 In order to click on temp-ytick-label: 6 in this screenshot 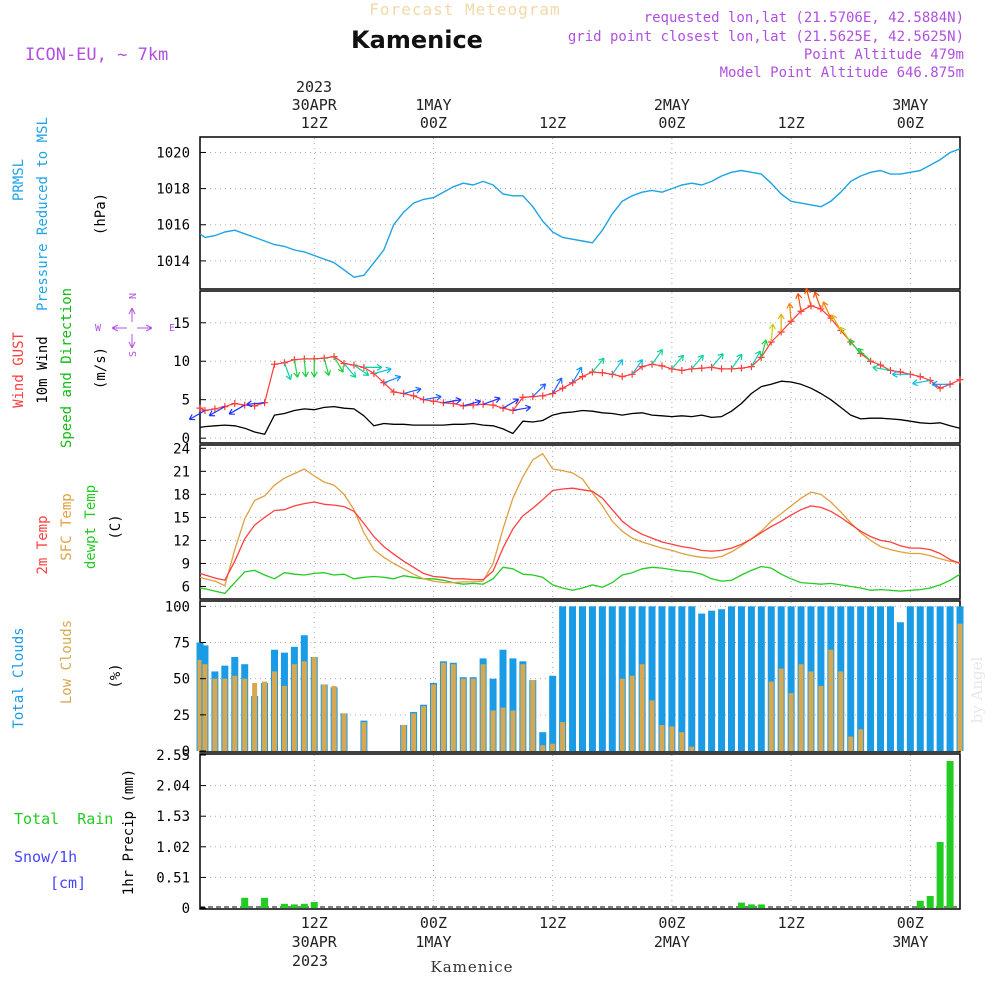, I will do `click(186, 587)`.